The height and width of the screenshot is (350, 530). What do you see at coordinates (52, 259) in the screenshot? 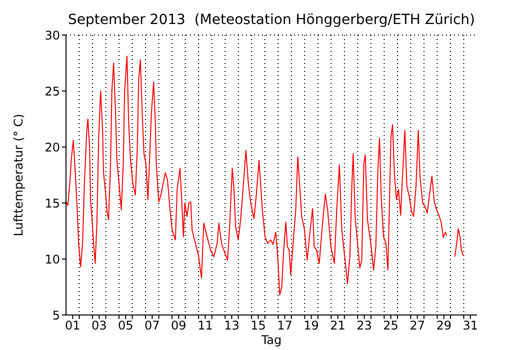
I see `y-tick-label: 10` at bounding box center [52, 259].